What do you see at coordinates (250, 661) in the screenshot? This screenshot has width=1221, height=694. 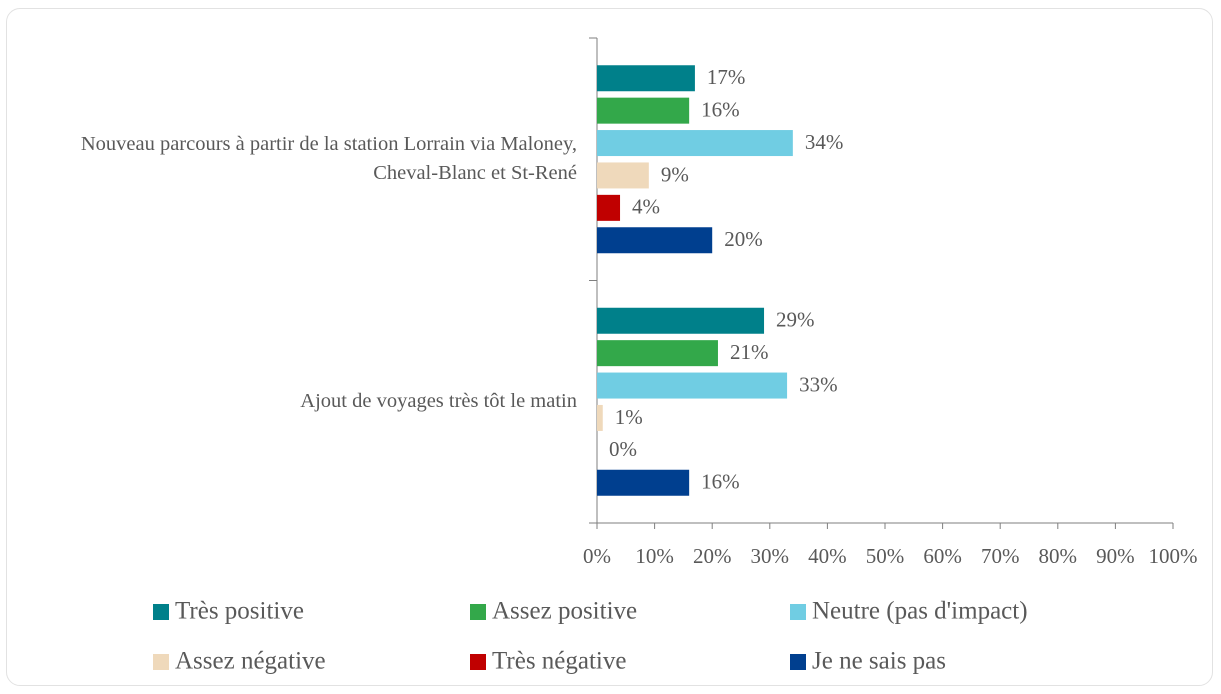 I see `legend-label: Assez négative` at bounding box center [250, 661].